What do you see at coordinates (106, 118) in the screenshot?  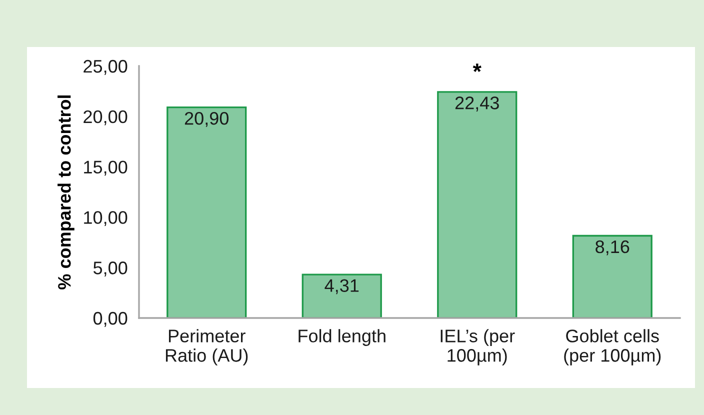 I see `y-tick-label: 20,00` at bounding box center [106, 118].